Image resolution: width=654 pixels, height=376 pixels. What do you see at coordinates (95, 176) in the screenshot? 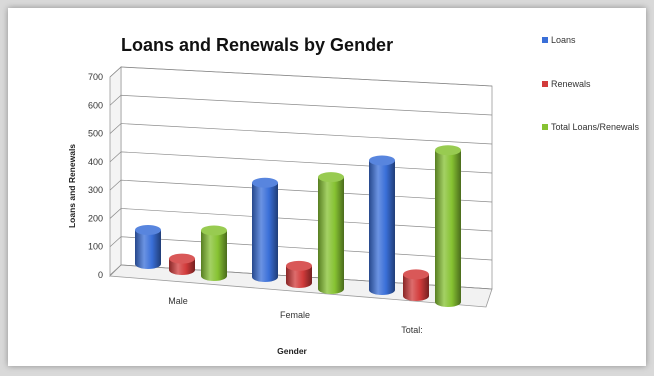
I see `y-tick-labels: 0 100 200 300 400 500 600 700` at bounding box center [95, 176].